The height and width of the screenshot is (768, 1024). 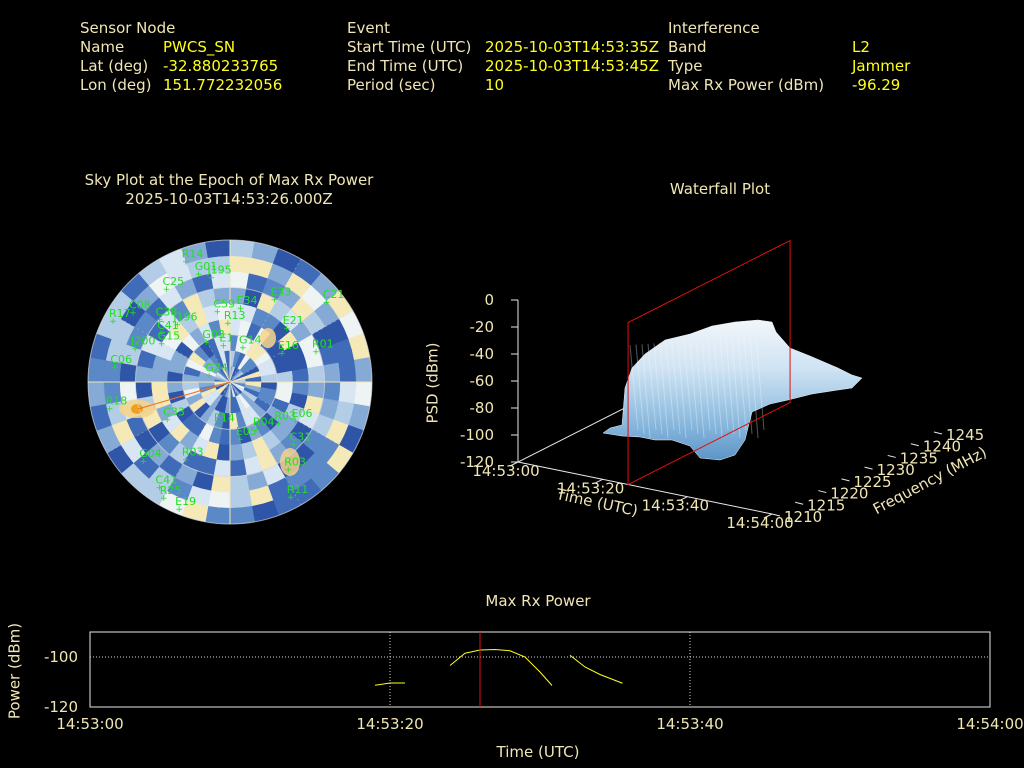 What do you see at coordinates (184, 395) in the screenshot?
I see `interference-direction-line` at bounding box center [184, 395].